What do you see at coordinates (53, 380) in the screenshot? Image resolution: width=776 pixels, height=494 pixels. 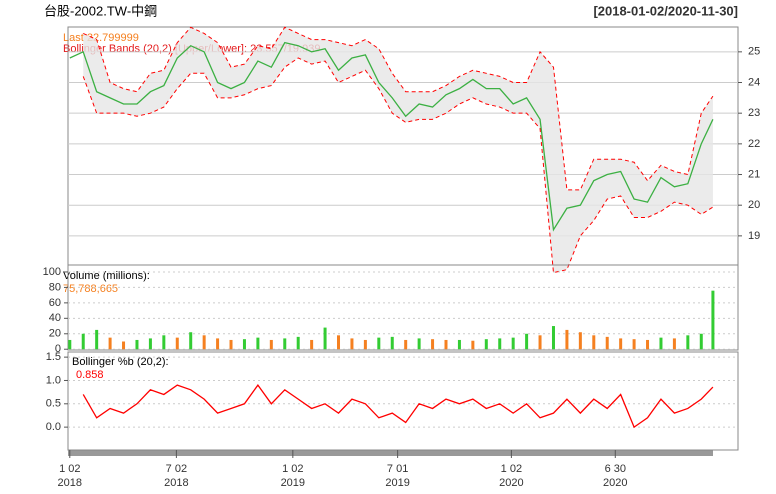 I see `y-tick-label: 1.0` at bounding box center [53, 380].